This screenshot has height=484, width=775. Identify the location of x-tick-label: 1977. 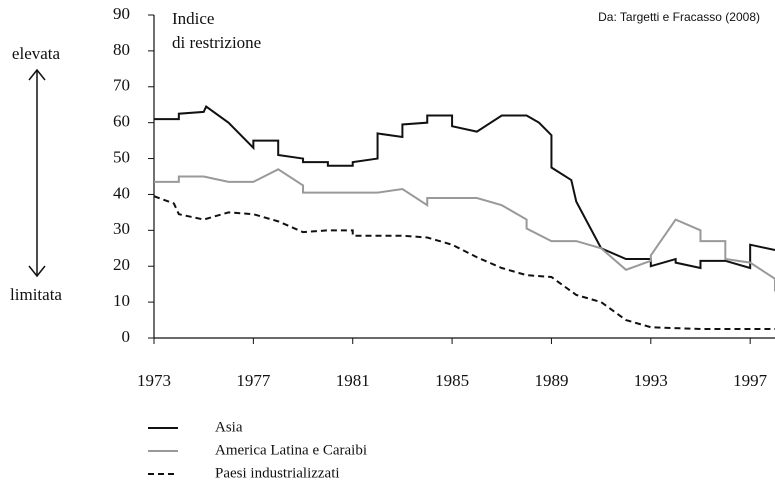
(253, 380).